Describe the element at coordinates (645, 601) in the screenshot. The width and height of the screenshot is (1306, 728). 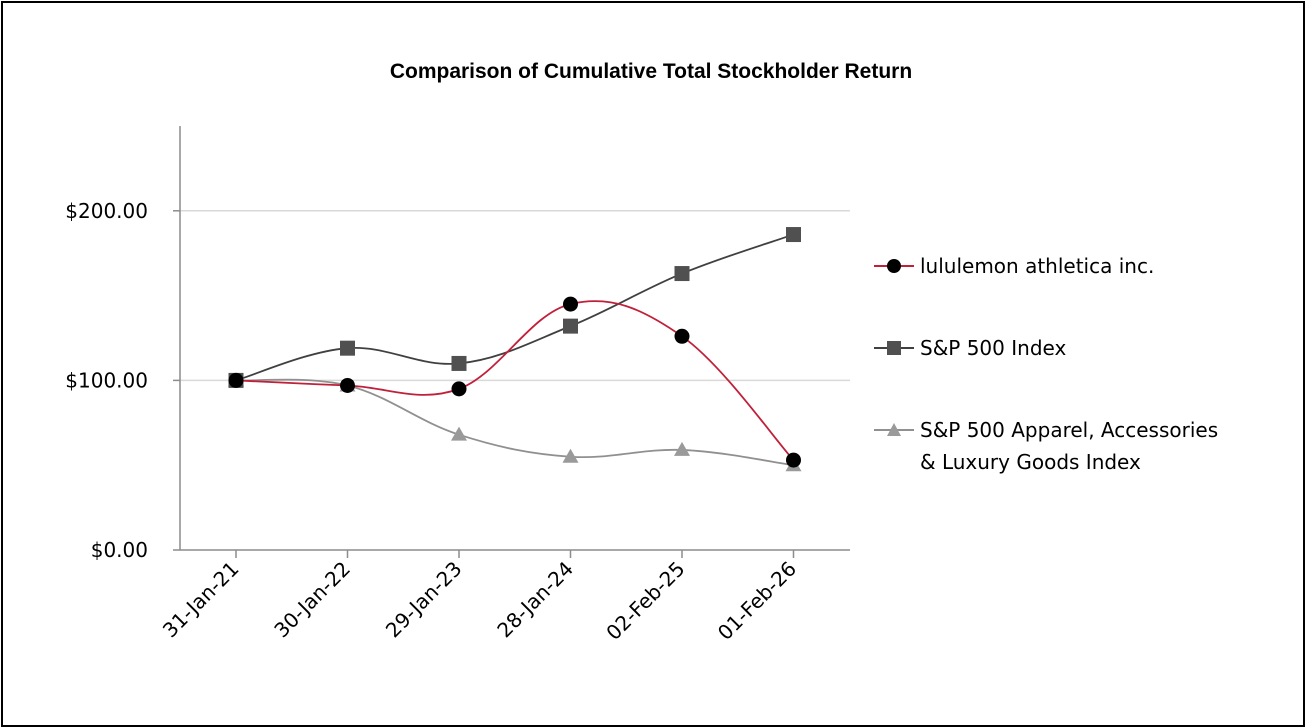
I see `x-tick-label-4: 02-Feb-25` at that location.